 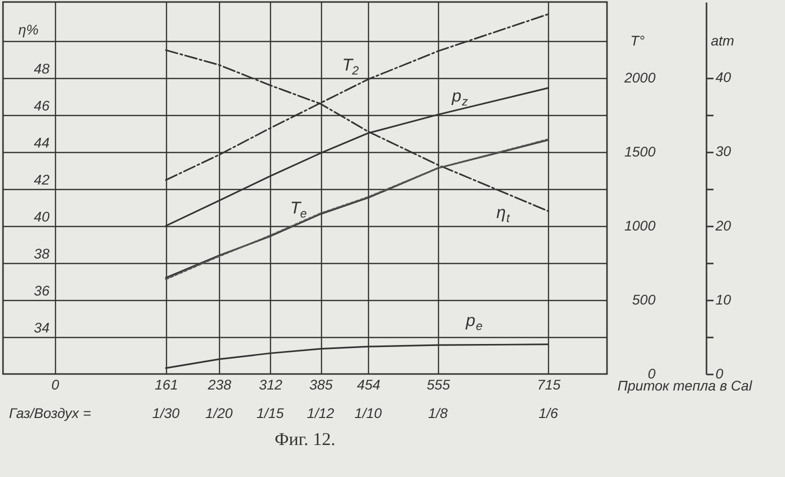 What do you see at coordinates (42, 253) in the screenshot?
I see `y-tick-label: 38` at bounding box center [42, 253].